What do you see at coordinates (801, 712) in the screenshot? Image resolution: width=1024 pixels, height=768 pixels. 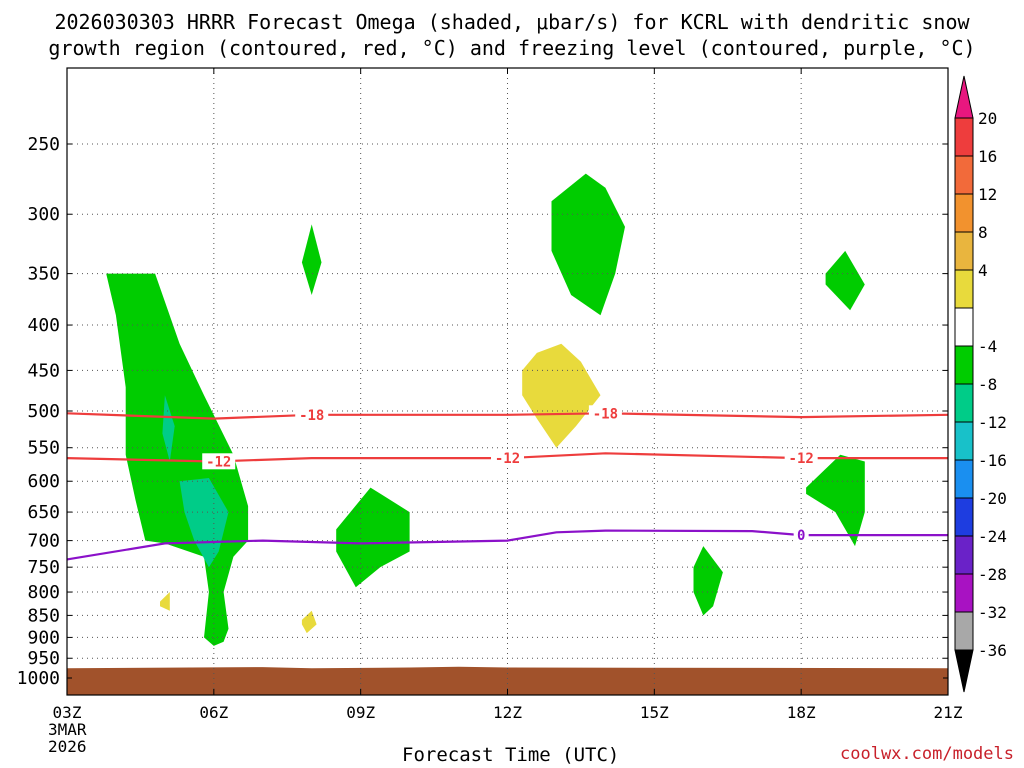 I see `time-tick-label: 18Z` at bounding box center [801, 712].